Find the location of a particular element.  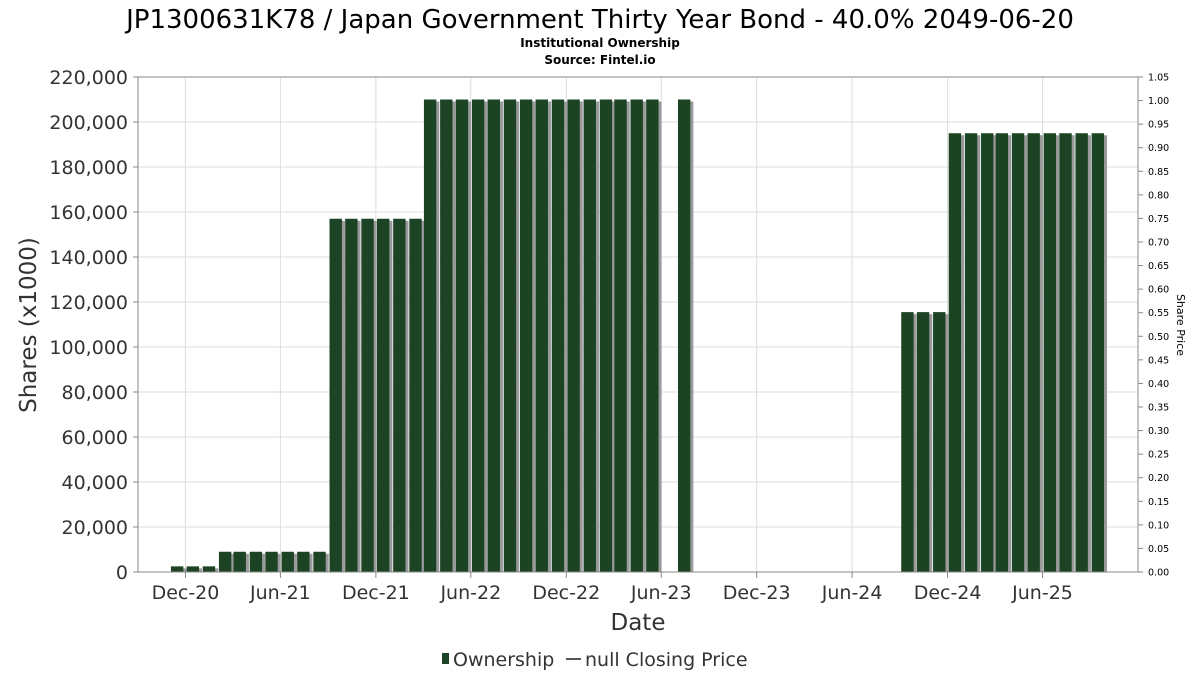

y-tick-label: 40,000 is located at coordinates (95, 483).